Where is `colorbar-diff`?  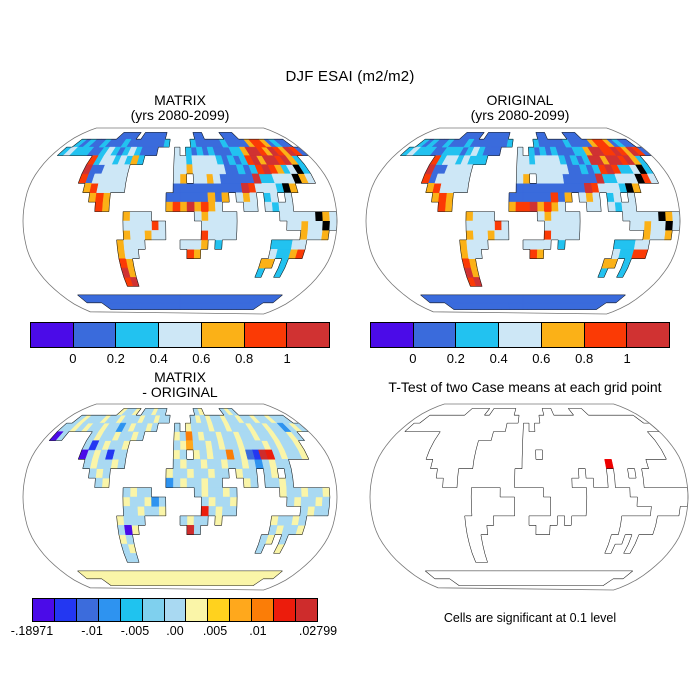
colorbar-diff is located at coordinates (175, 610).